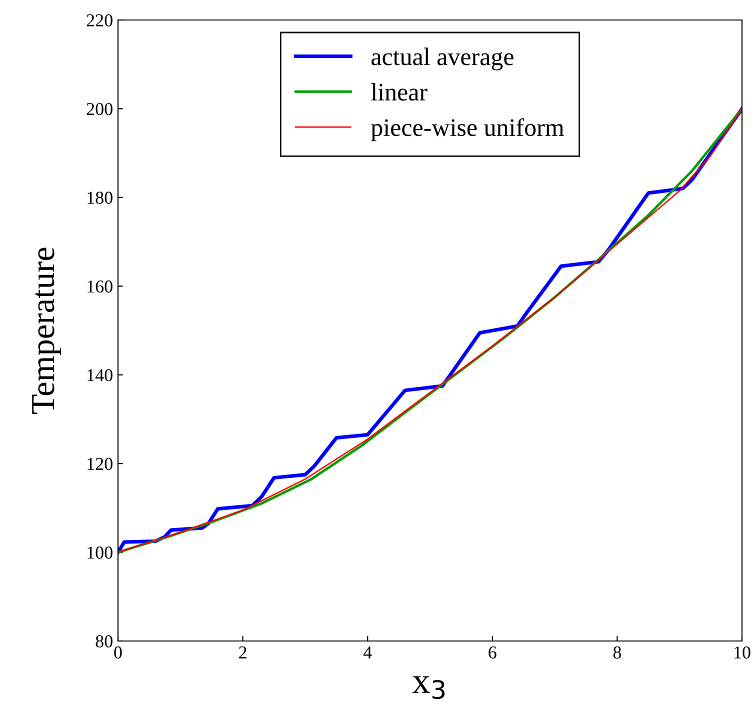 The width and height of the screenshot is (756, 719). I want to click on x-tick-label: 6, so click(492, 652).